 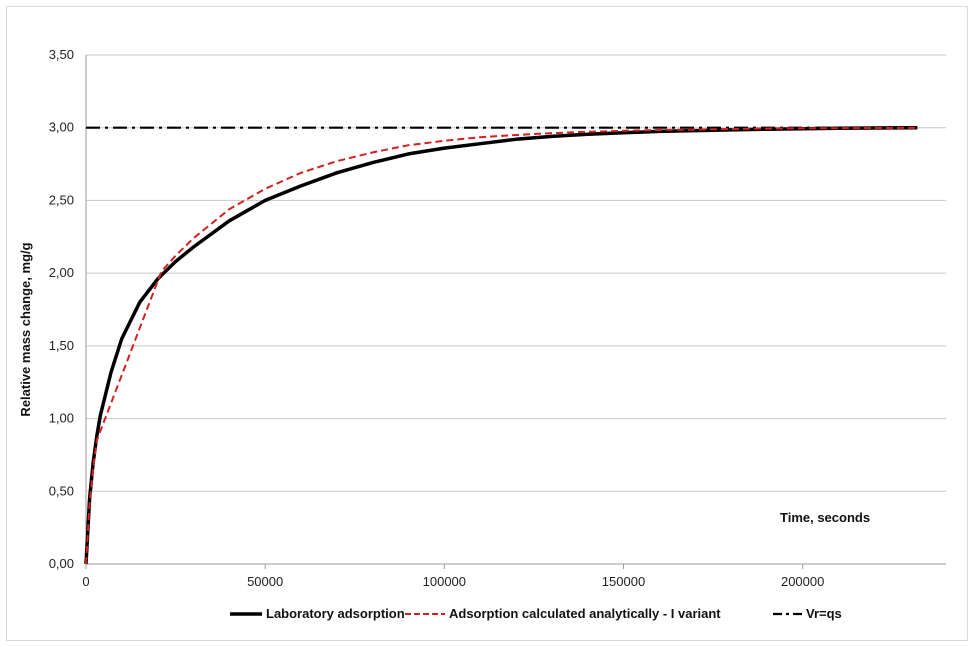 What do you see at coordinates (61, 54) in the screenshot?
I see `y-tick-label-7: 3,50` at bounding box center [61, 54].